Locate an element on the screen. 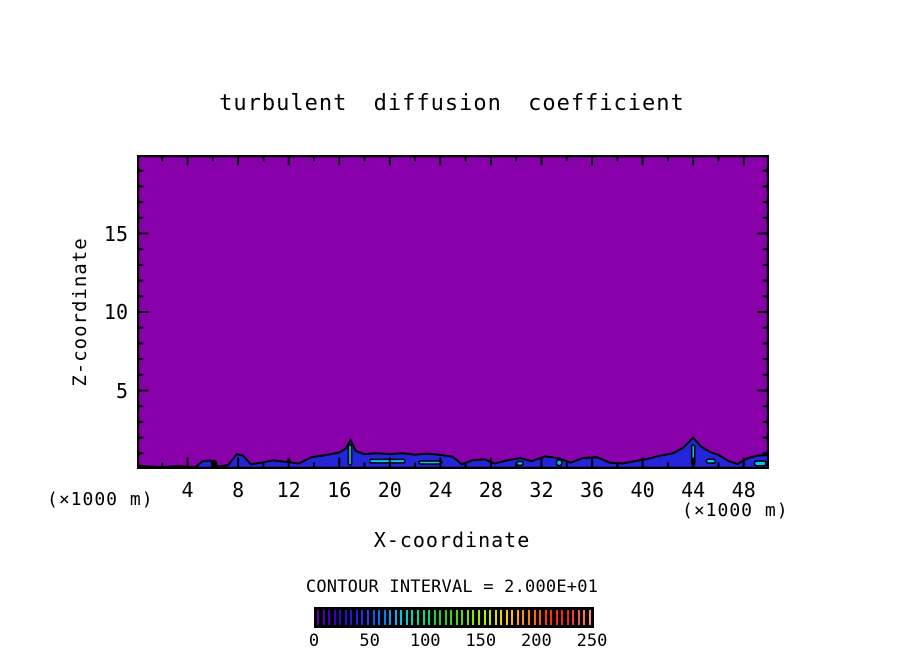 Image resolution: width=904 pixels, height=654 pixels. colorbar is located at coordinates (454, 617).